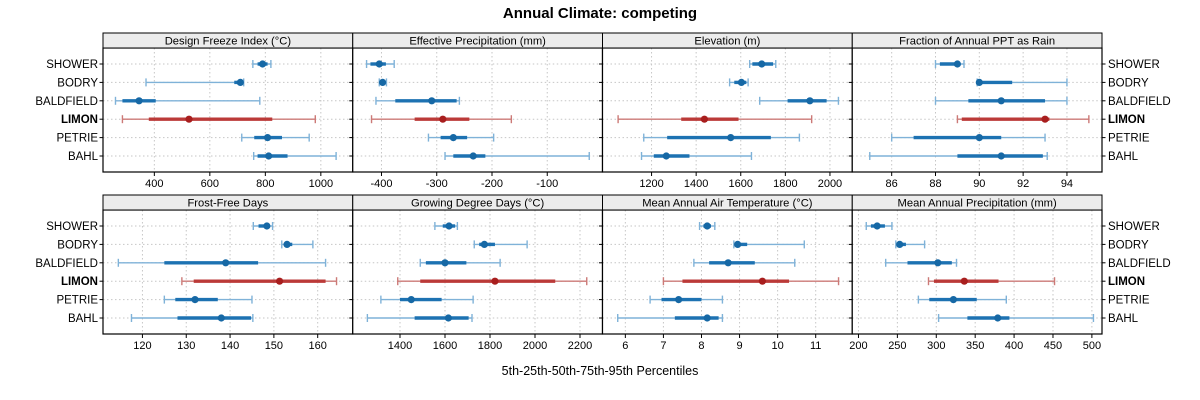 This screenshot has width=1200, height=400. I want to click on row-label-right-bodry: BODRY, so click(1128, 245).